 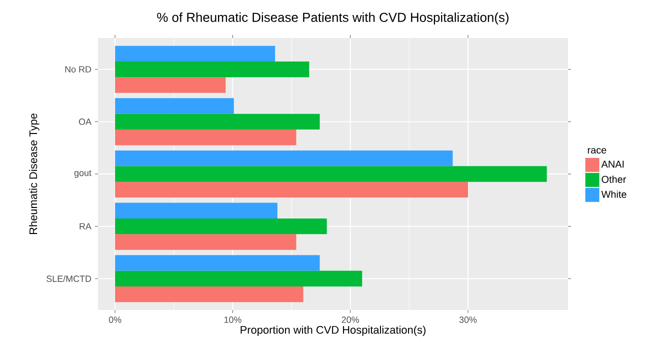 I want to click on x-tick-label: 30%, so click(x=468, y=319).